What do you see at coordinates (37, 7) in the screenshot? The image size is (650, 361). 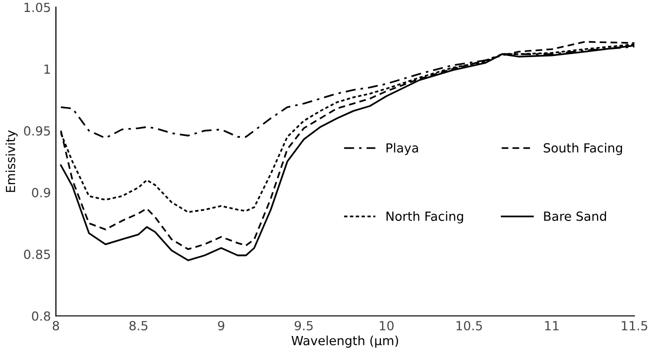 I see `y-tick-label: 1.05` at bounding box center [37, 7].